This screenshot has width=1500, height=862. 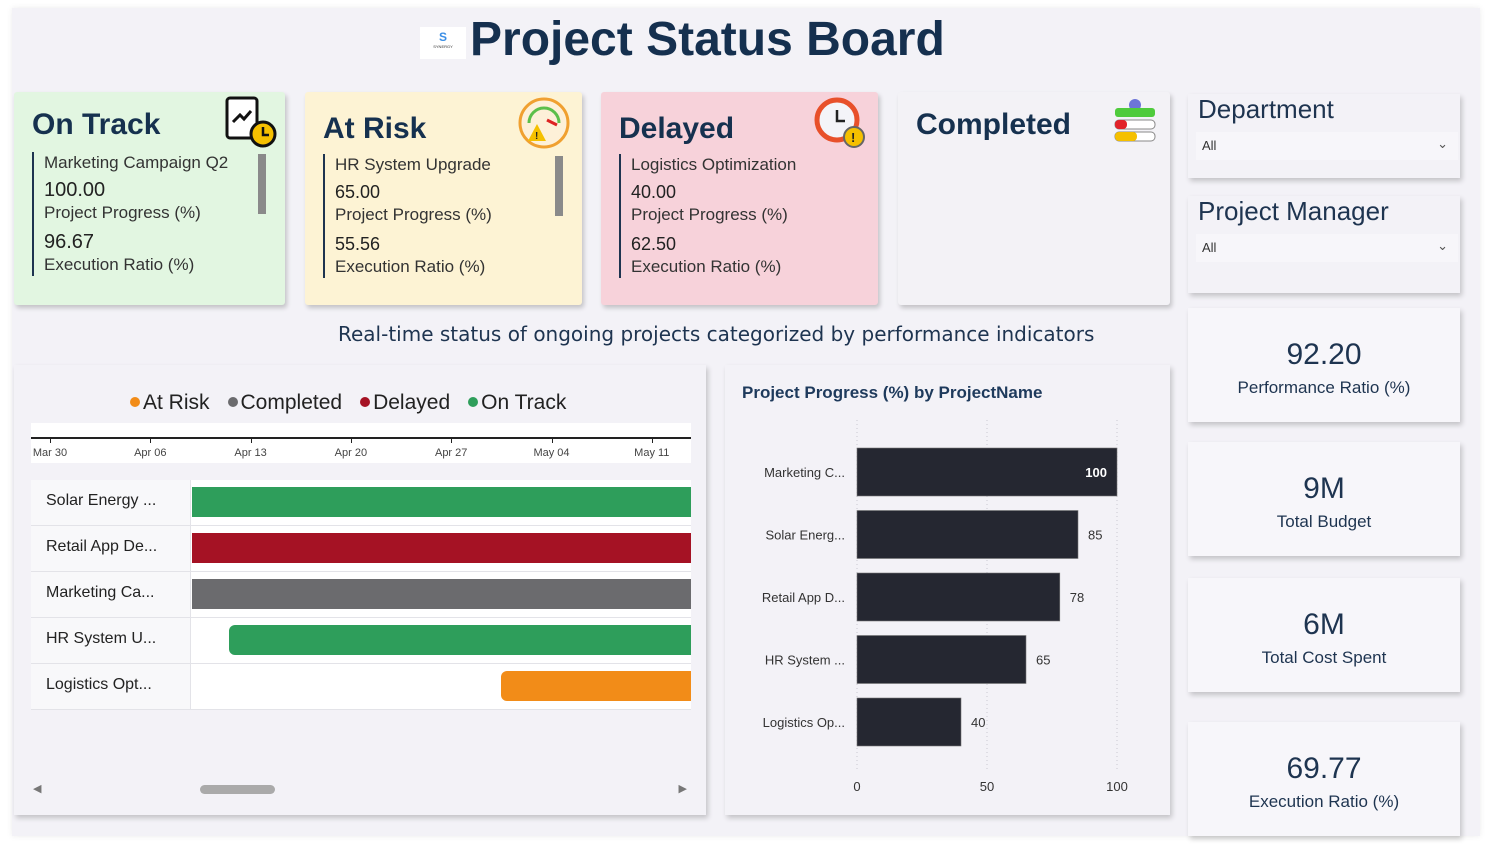 What do you see at coordinates (1266, 109) in the screenshot?
I see `slicer-label: Department` at bounding box center [1266, 109].